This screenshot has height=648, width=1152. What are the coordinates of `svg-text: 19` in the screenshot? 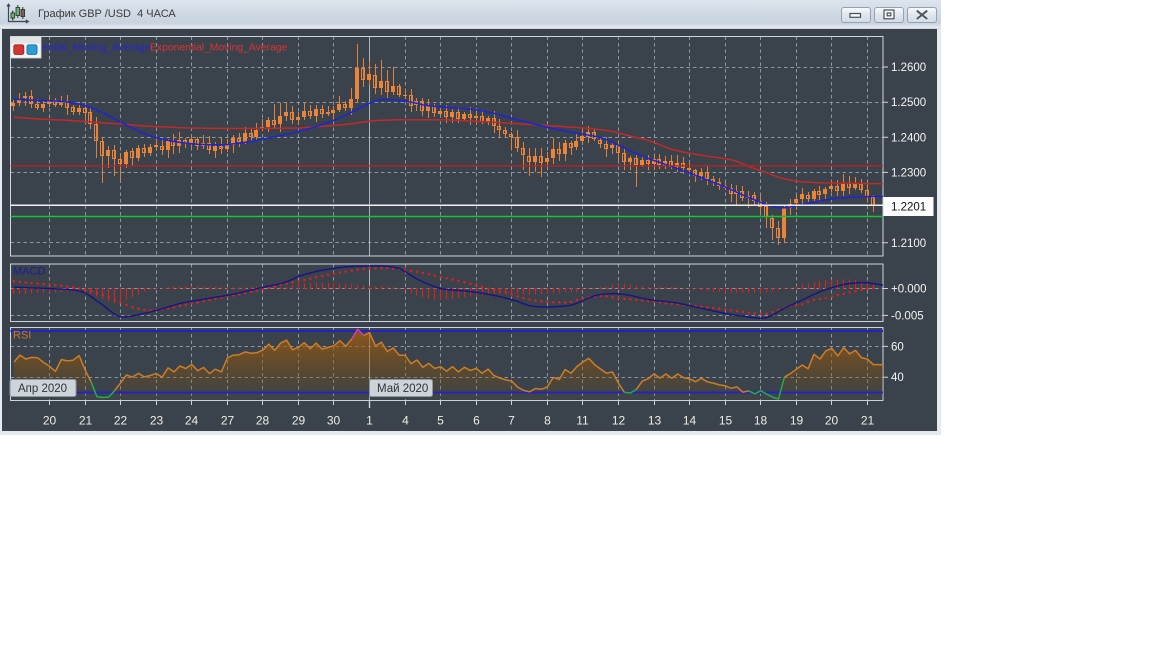 It's located at (797, 421).